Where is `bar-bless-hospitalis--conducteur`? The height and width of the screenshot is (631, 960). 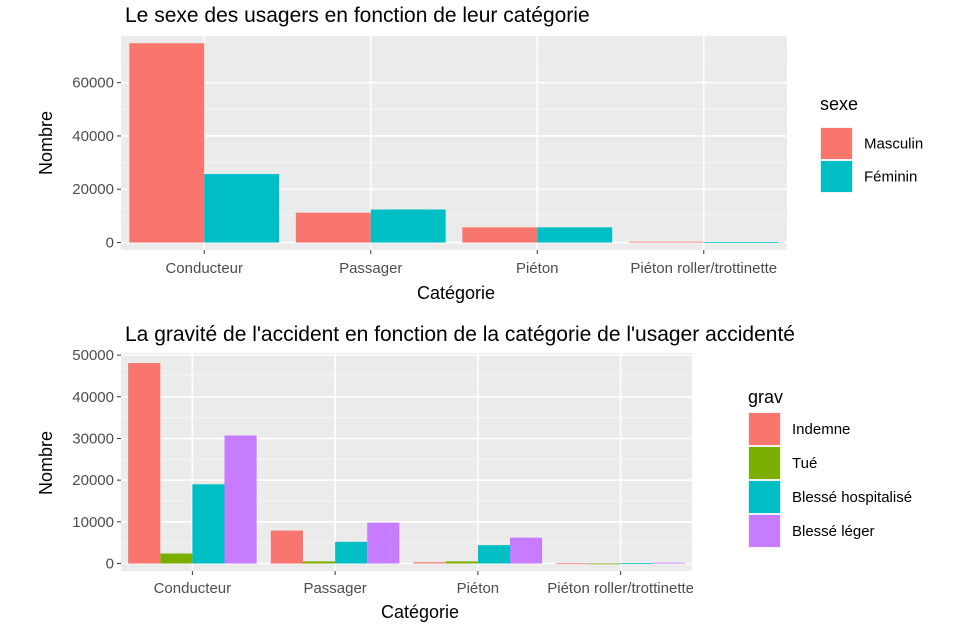 bar-bless-hospitalis--conducteur is located at coordinates (208, 524).